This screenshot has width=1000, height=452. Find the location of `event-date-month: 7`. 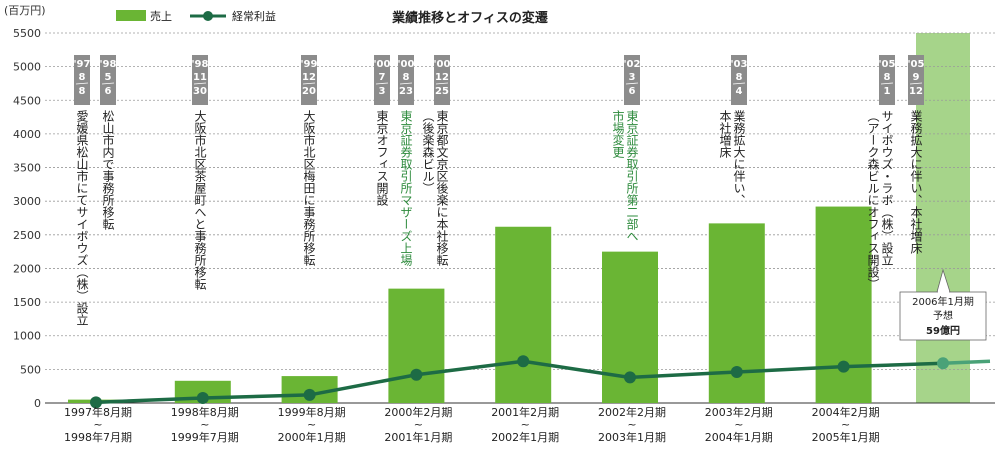

event-date-month: 7 is located at coordinates (382, 77).